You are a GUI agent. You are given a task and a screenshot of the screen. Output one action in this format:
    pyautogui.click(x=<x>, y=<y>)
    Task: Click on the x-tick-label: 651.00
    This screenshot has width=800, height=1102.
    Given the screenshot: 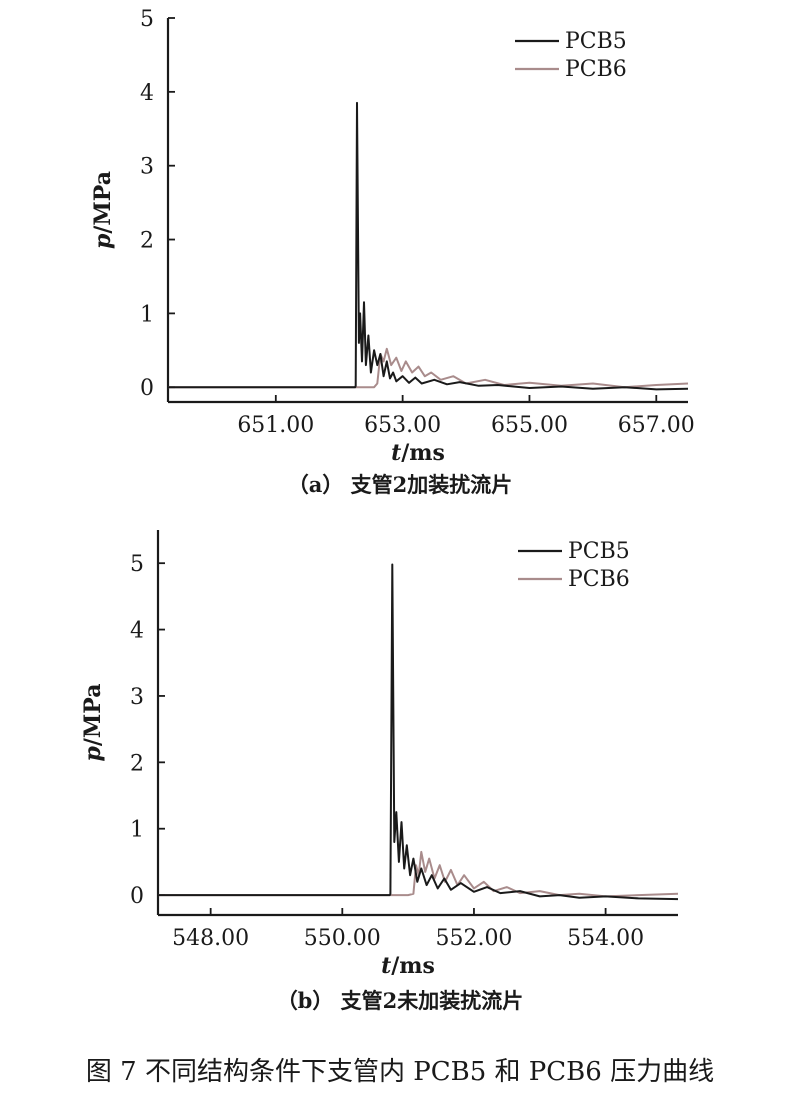 What is the action you would take?
    pyautogui.click(x=275, y=425)
    